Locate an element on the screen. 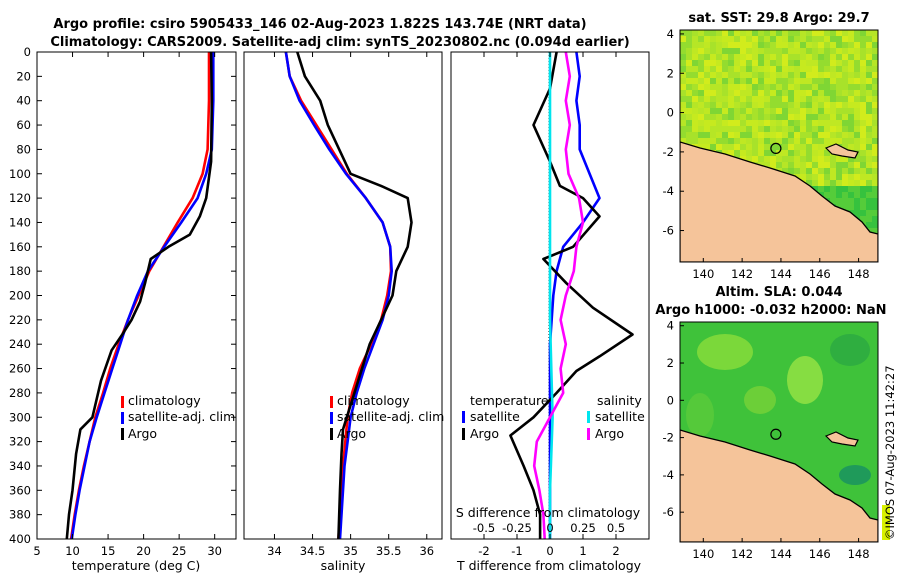 The width and height of the screenshot is (900, 580). copyright-timestamp: ©IMOS 07-Aug-2023 11:42:27 is located at coordinates (890, 452).